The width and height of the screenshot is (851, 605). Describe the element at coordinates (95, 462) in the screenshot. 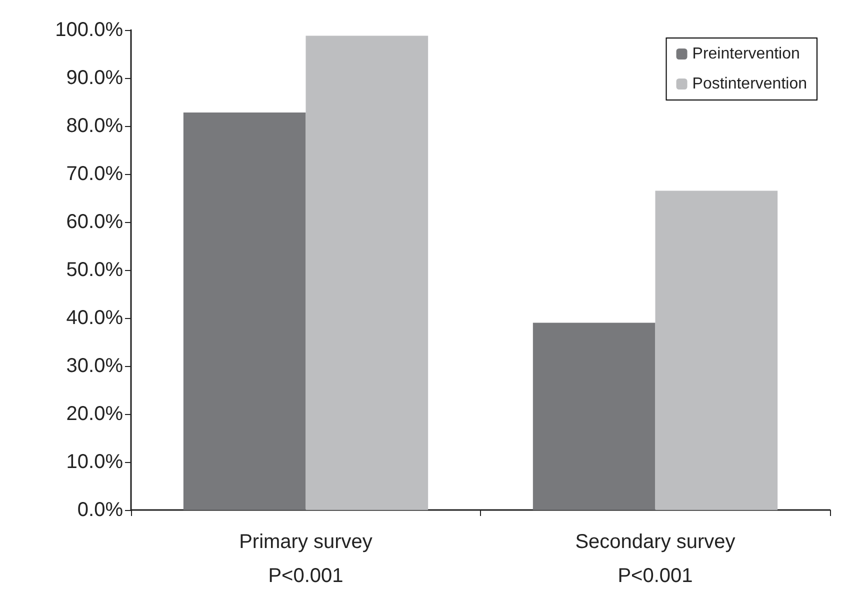

I see `y-tick-label: 10.0%` at that location.